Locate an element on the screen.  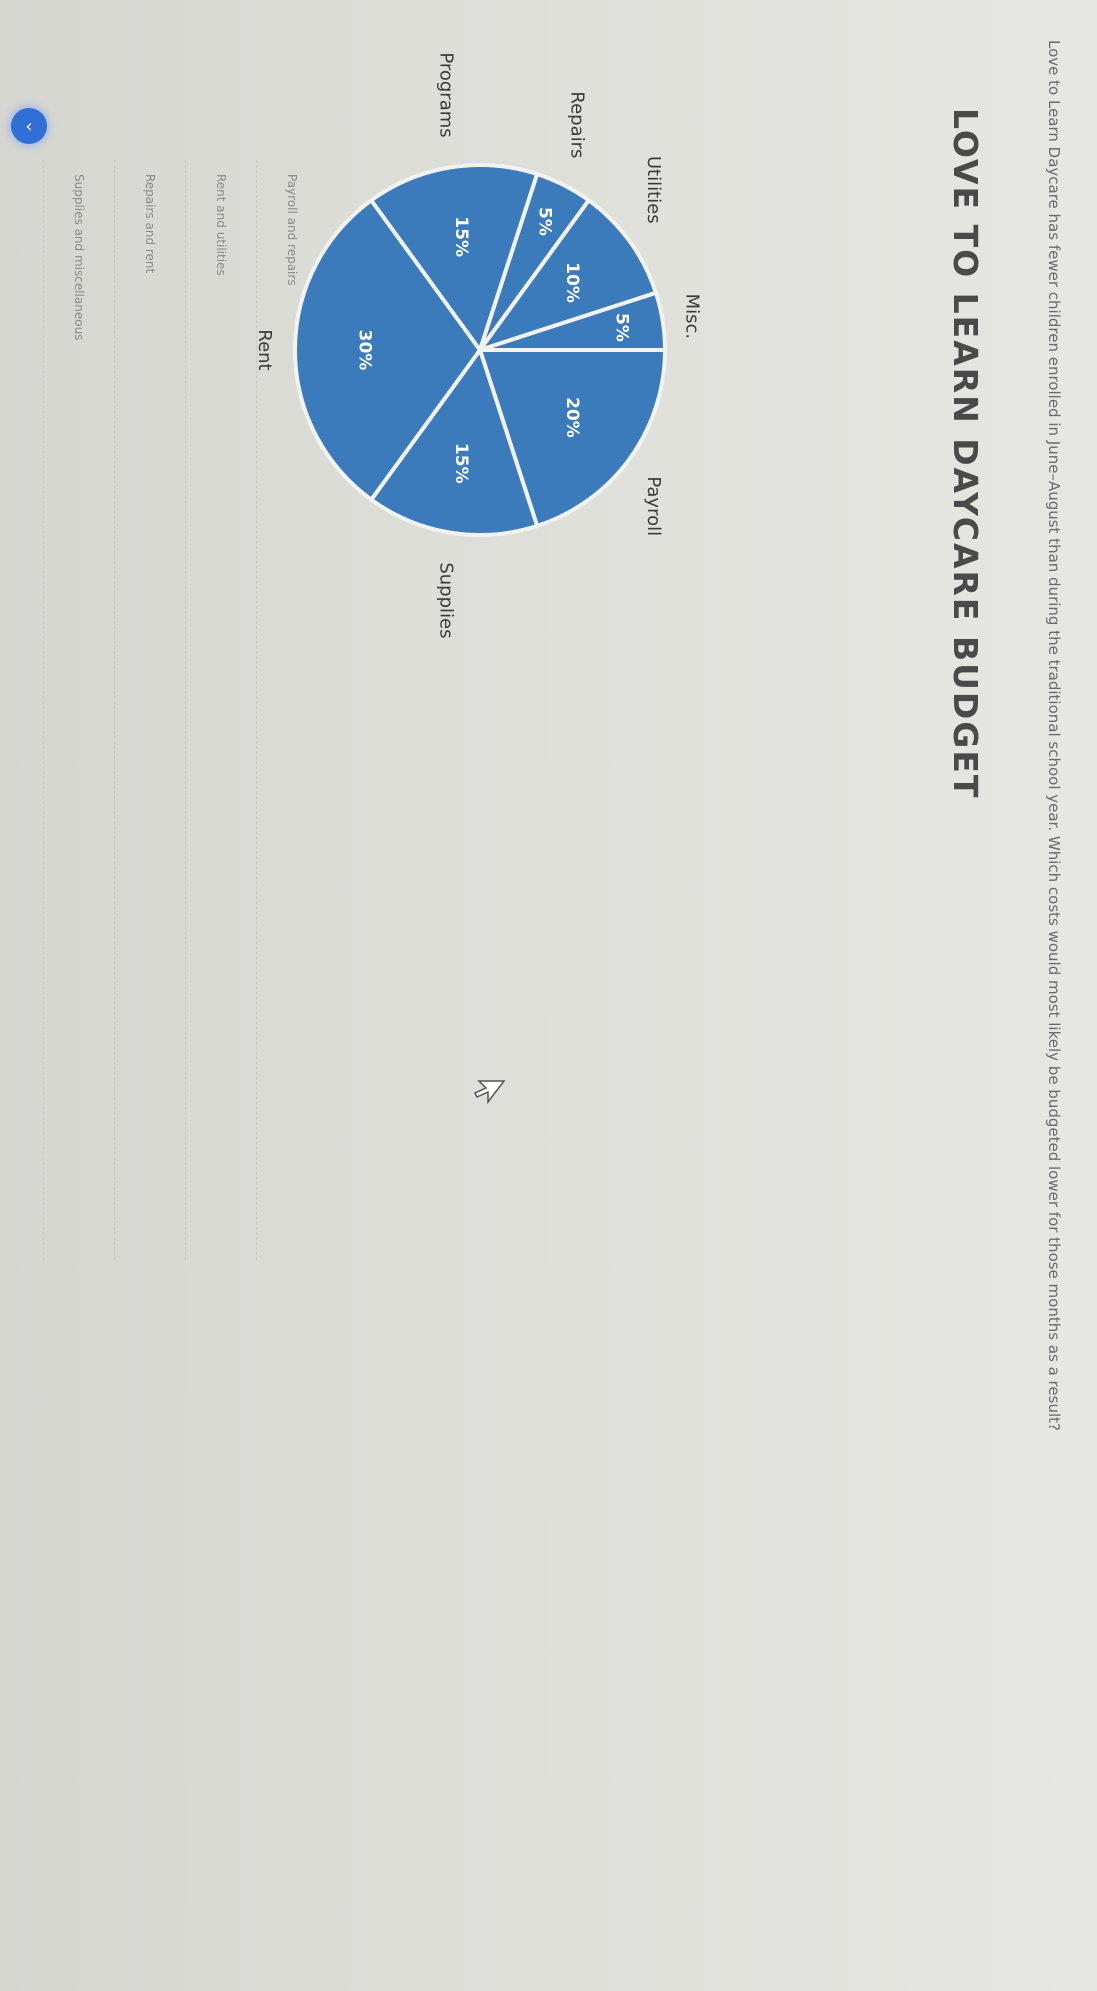
option-repairs-rent: Repairs and rent is located at coordinates (149, 710).